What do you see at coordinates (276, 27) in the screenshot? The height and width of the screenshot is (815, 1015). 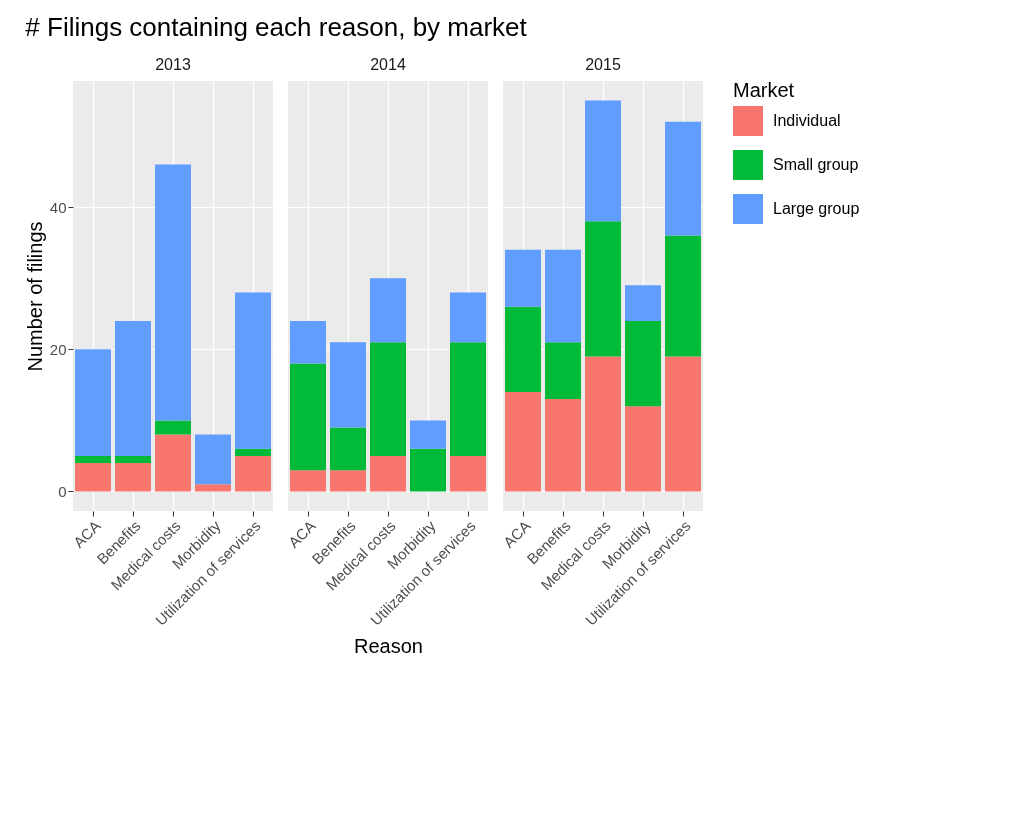 I see `chart-title: # Filings containing each reason, by market` at bounding box center [276, 27].